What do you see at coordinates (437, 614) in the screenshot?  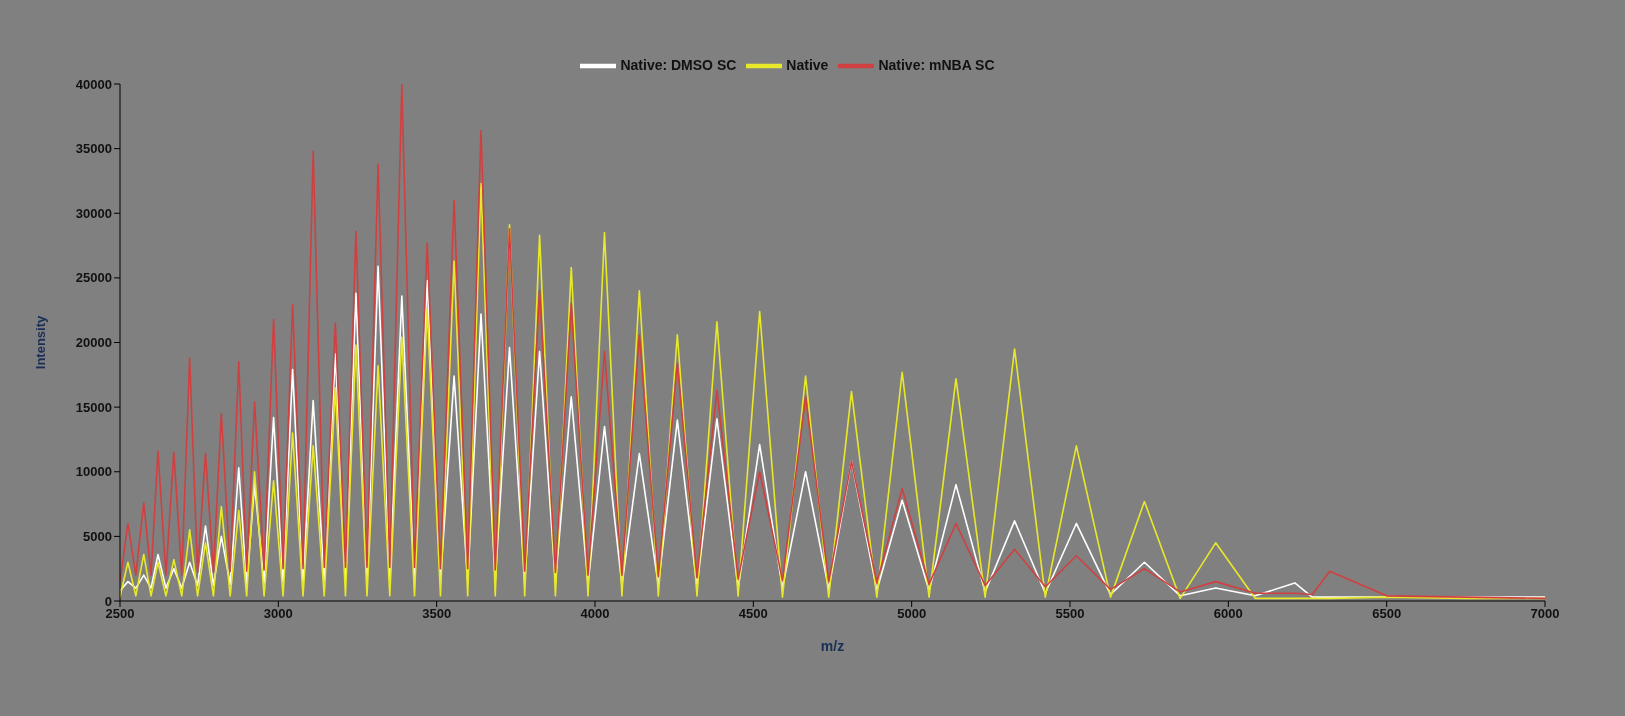 I see `x-tick-label: 3500` at bounding box center [437, 614].